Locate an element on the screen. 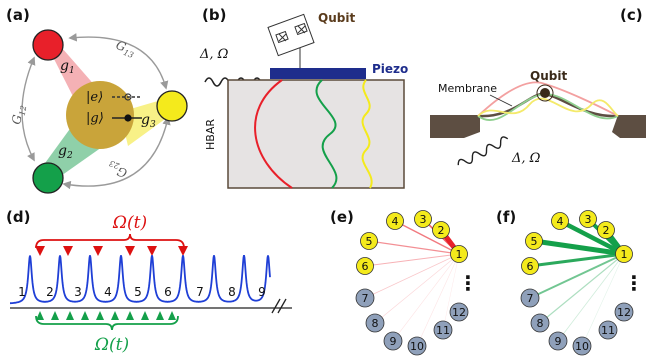 The width and height of the screenshot is (650, 362). graph-node-label: 11 is located at coordinates (608, 330).